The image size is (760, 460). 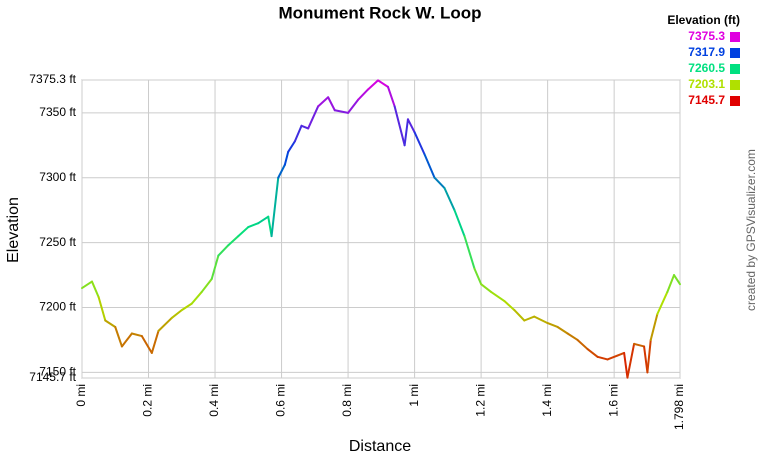 What do you see at coordinates (706, 84) in the screenshot?
I see `legend-label: 7203.1` at bounding box center [706, 84].